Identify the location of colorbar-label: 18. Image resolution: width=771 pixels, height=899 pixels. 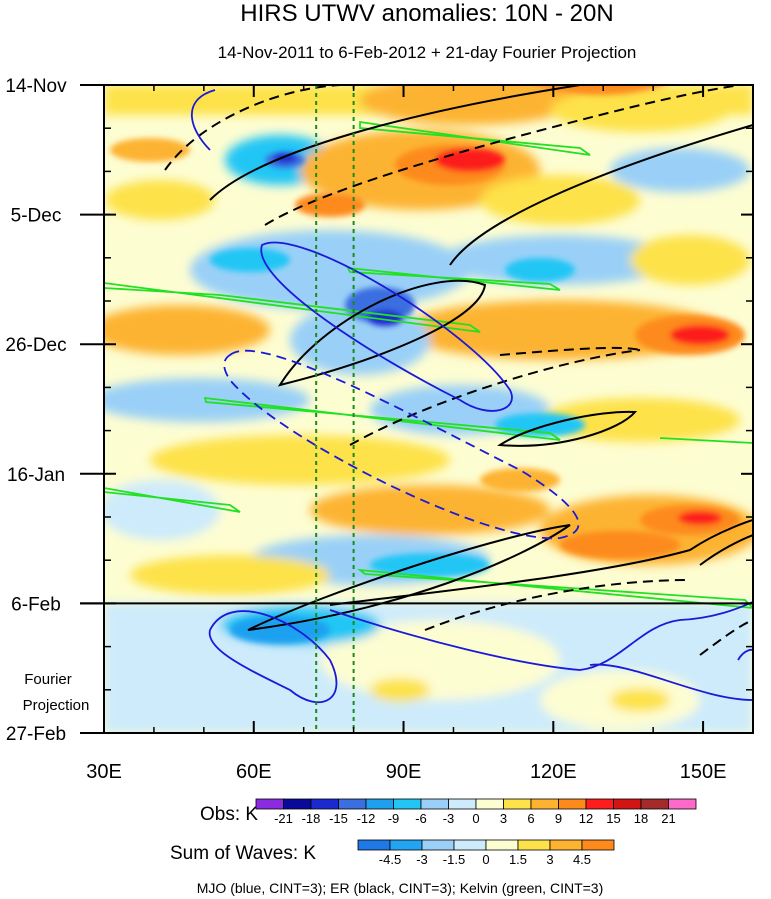
(641, 818).